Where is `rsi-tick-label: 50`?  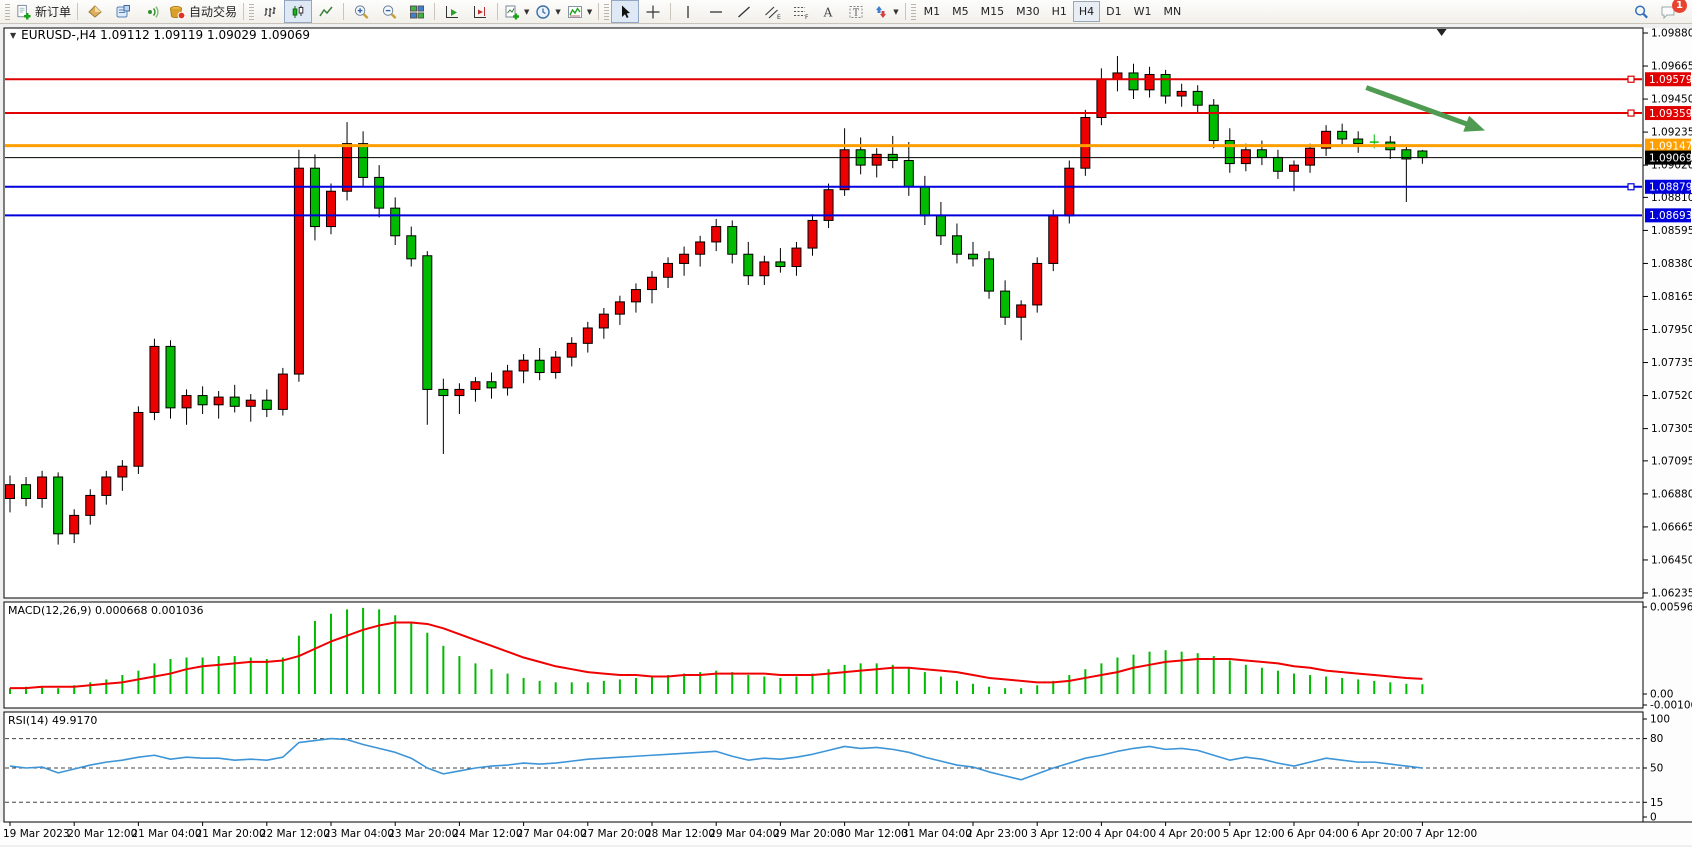
rsi-tick-label: 50 is located at coordinates (1656, 769).